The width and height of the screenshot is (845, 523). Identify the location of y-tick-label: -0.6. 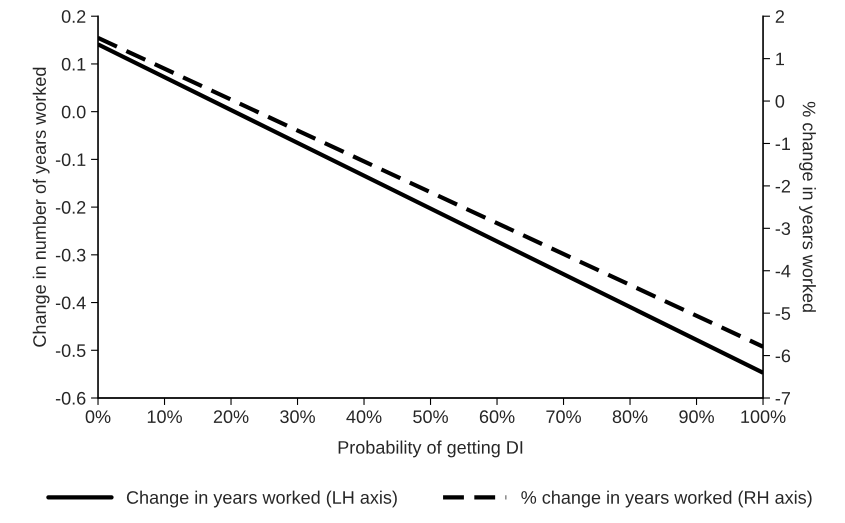
(71, 398).